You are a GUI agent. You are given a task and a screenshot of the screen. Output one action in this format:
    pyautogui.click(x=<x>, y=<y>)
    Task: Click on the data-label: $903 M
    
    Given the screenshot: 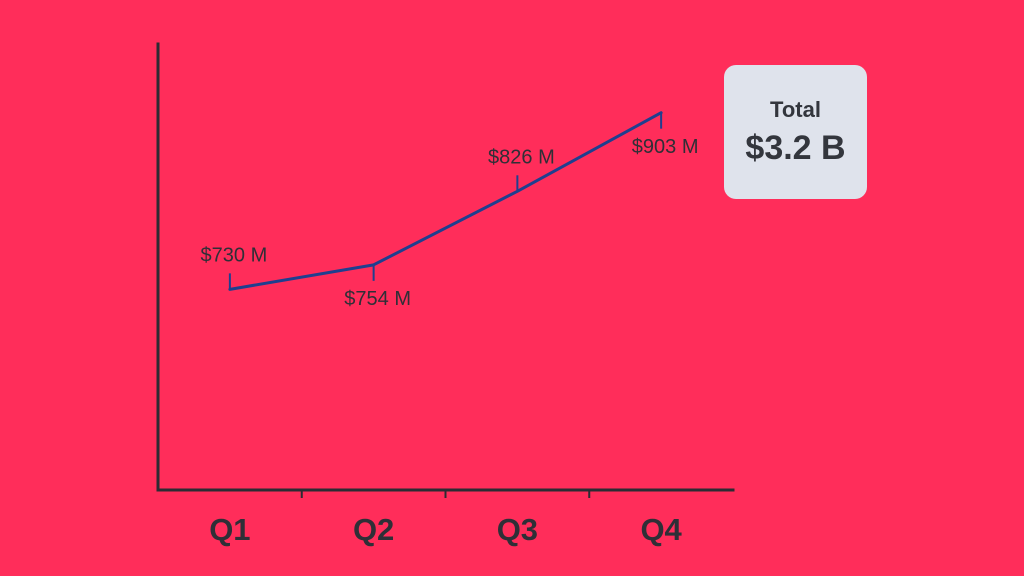 What is the action you would take?
    pyautogui.click(x=665, y=147)
    